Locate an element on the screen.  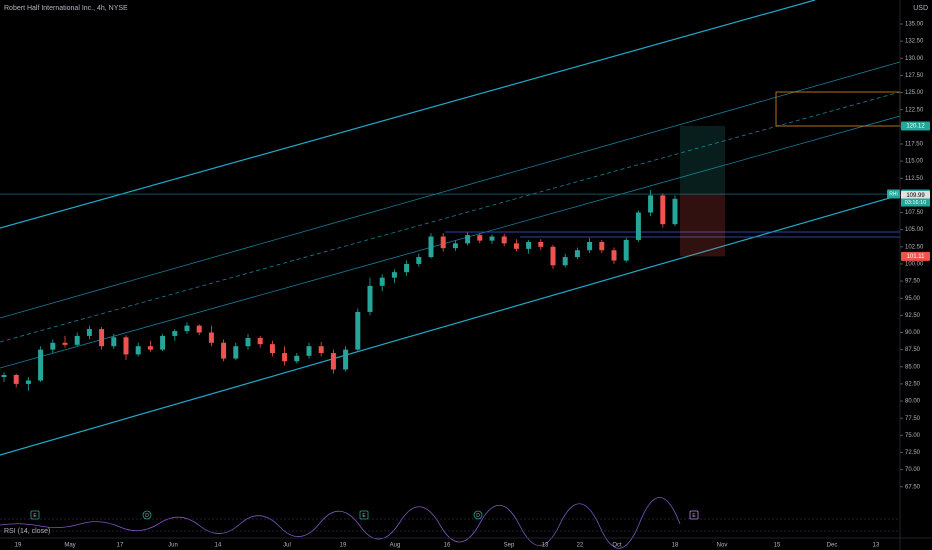
loss-zone is located at coordinates (702, 225).